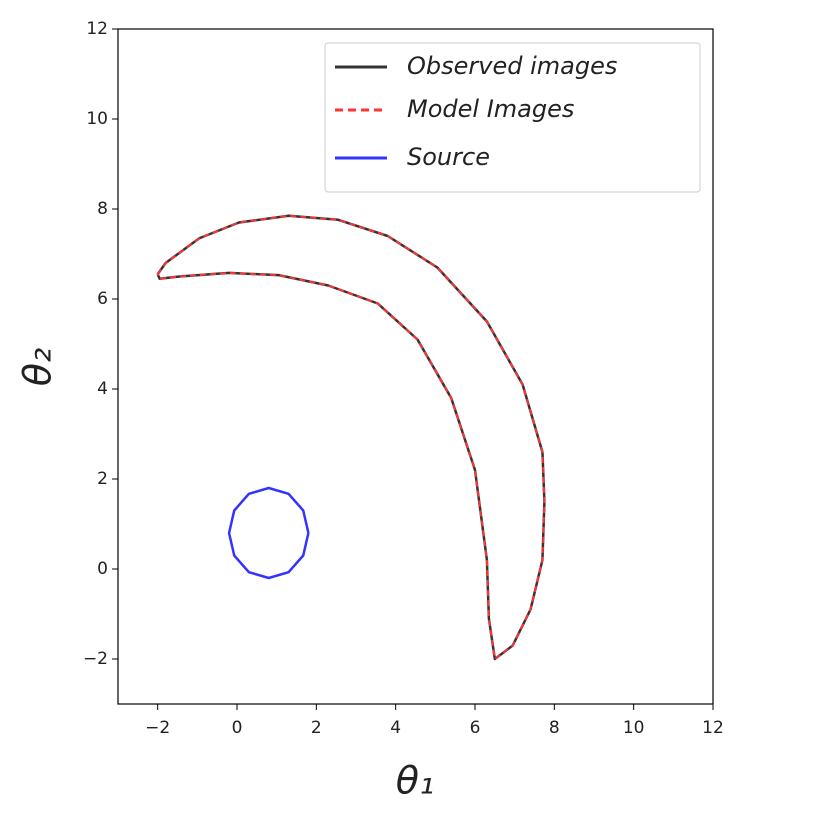 This screenshot has height=830, width=830. Describe the element at coordinates (157, 728) in the screenshot. I see `x-tick-label: −2` at that location.